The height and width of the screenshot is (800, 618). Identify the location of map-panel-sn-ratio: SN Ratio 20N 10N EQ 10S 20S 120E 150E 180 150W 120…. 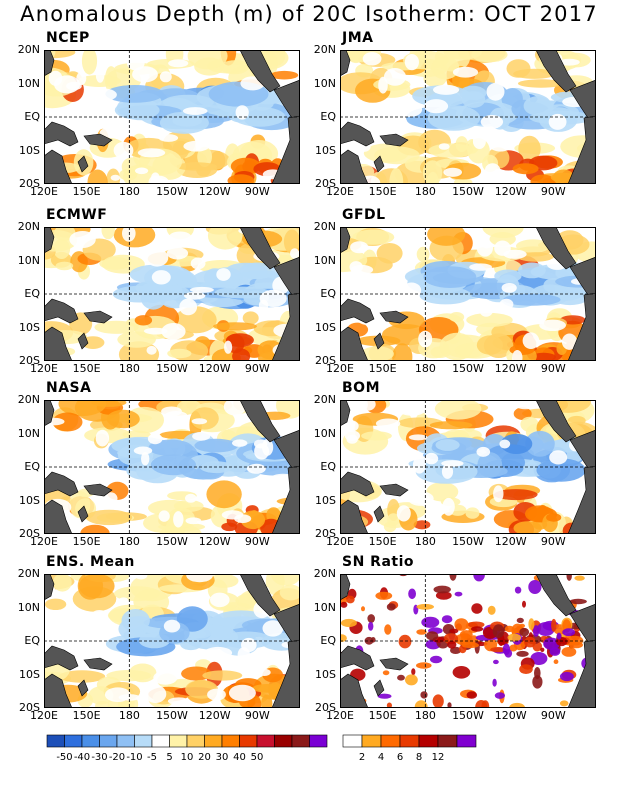
(466, 654).